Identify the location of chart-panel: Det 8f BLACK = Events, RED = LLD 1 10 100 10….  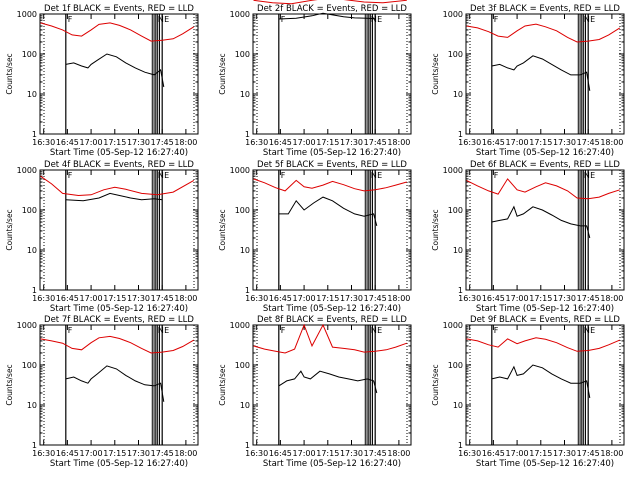
(315, 392).